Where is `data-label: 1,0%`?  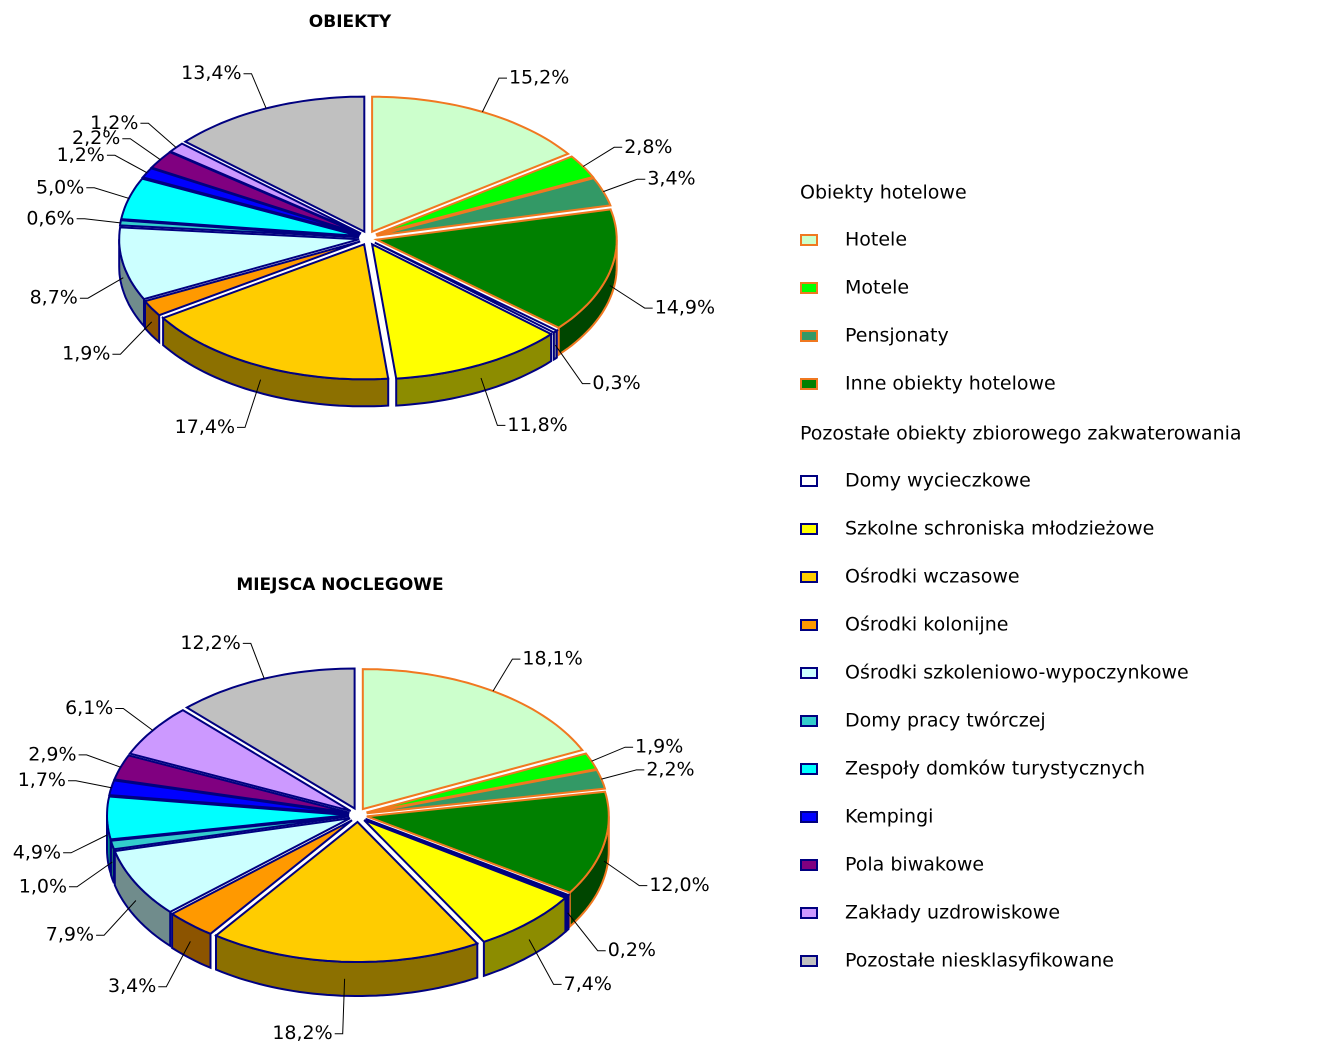
data-label: 1,0% is located at coordinates (43, 886).